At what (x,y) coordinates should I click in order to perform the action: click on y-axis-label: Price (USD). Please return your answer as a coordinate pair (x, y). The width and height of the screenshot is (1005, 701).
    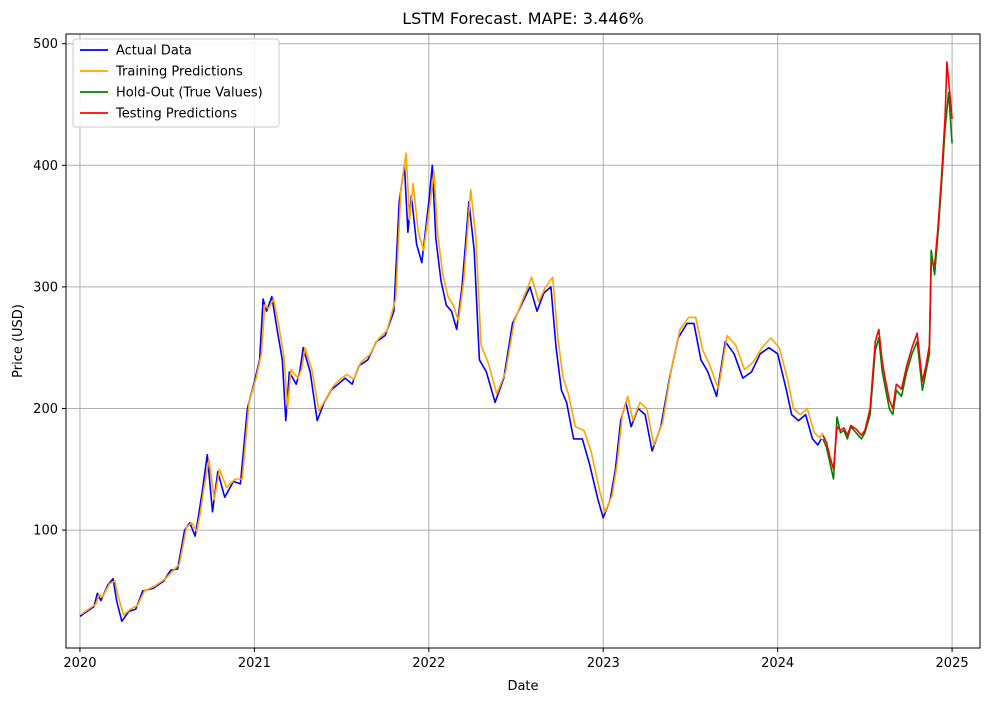
    Looking at the image, I should click on (18, 341).